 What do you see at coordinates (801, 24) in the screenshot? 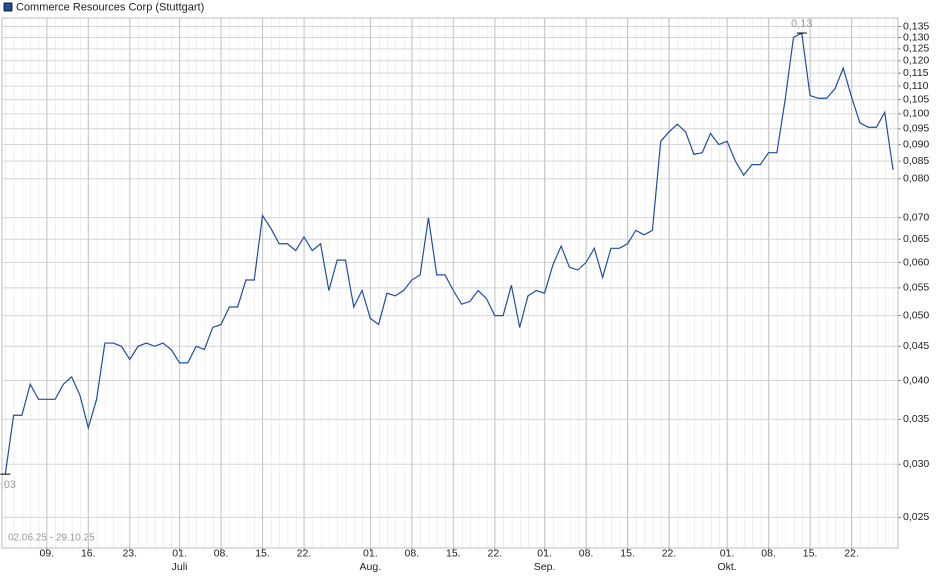
I see `extreme-label: 0,13` at bounding box center [801, 24].